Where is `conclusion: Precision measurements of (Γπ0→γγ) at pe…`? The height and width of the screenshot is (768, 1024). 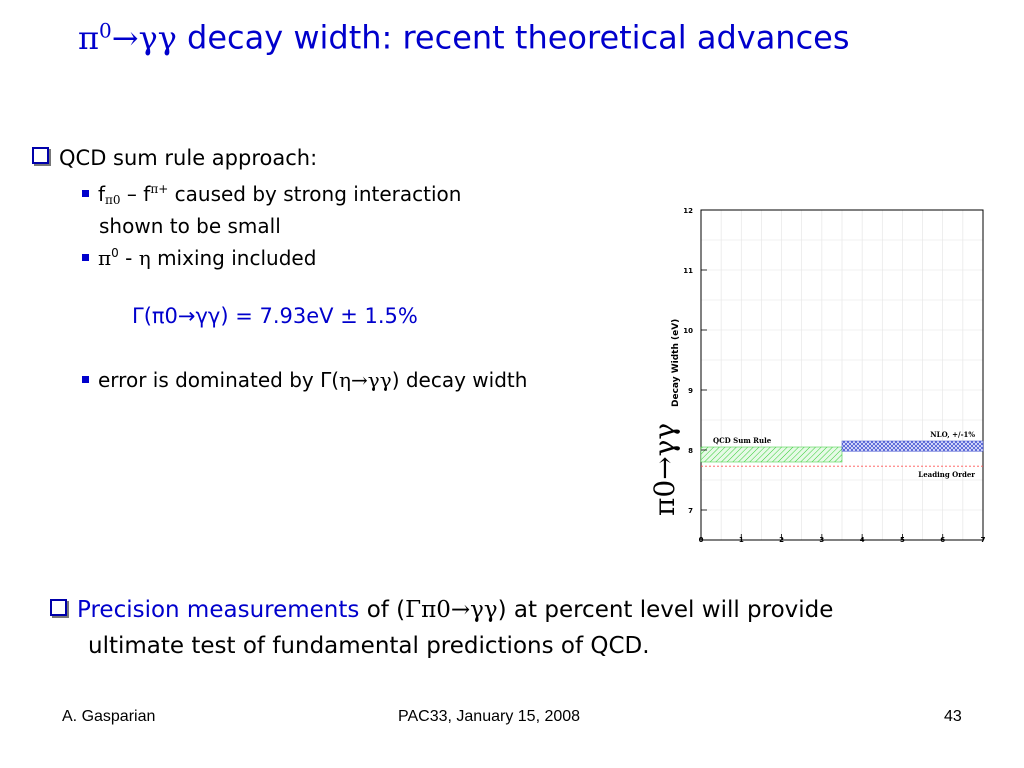 conclusion: Precision measurements of (Γπ0→γγ) at pe… is located at coordinates (441, 628).